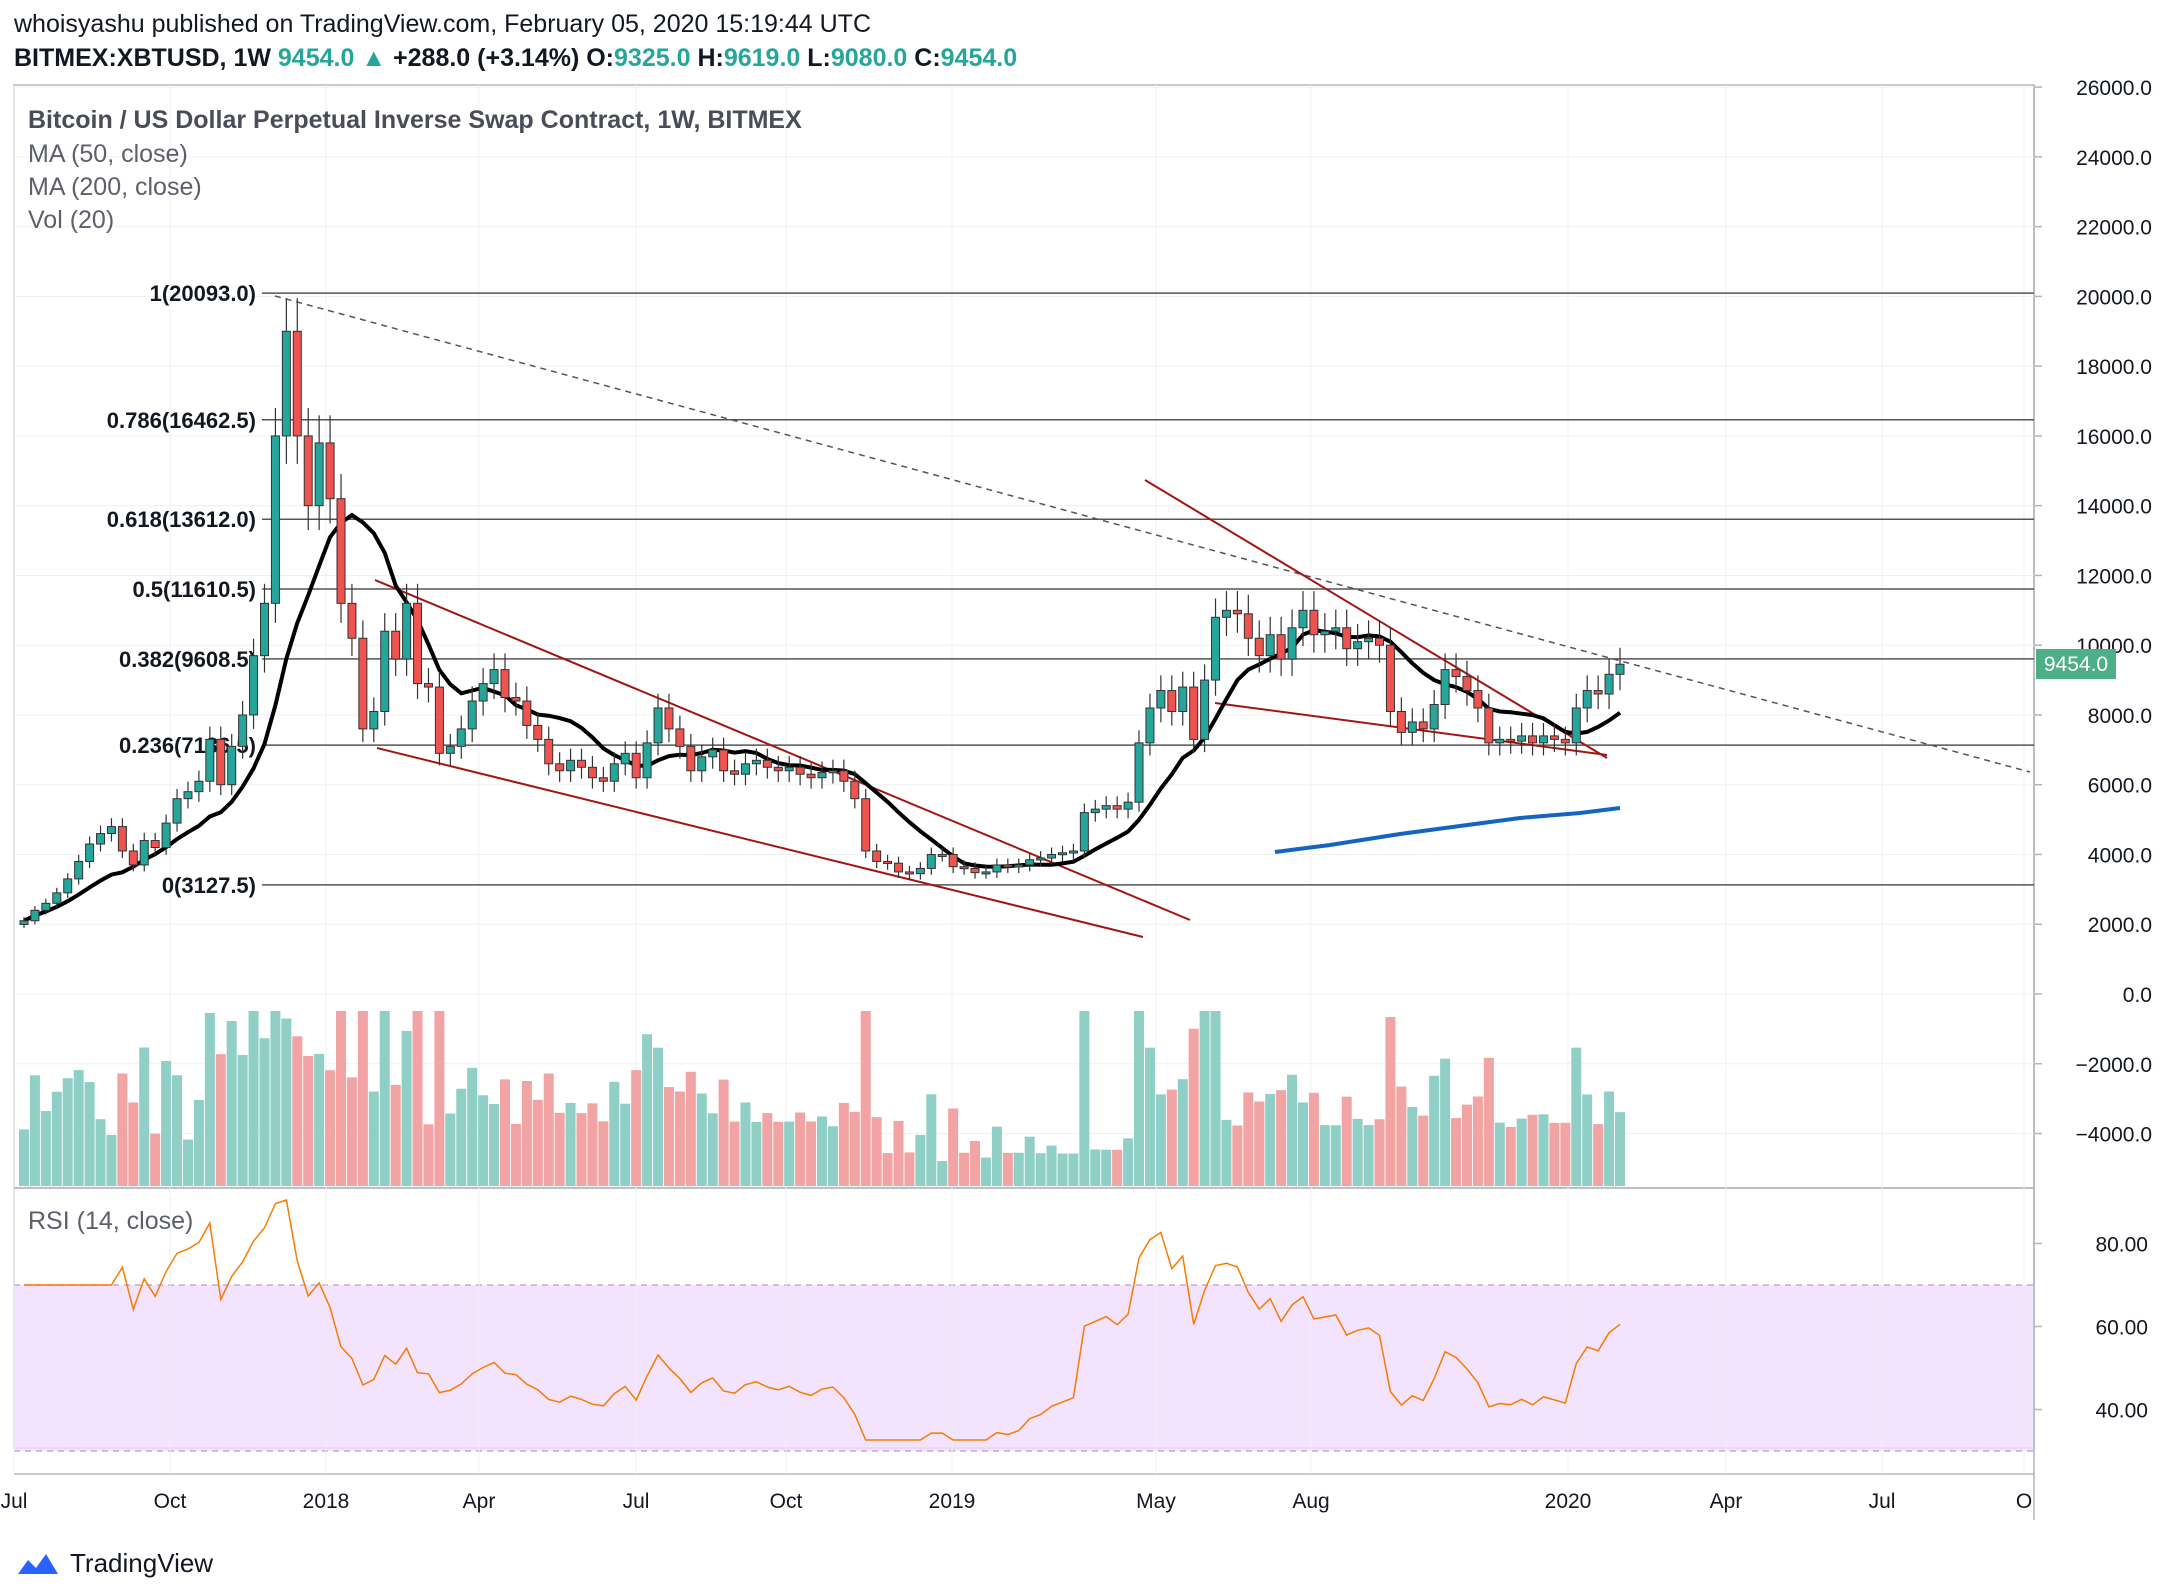  What do you see at coordinates (2121, 1245) in the screenshot?
I see `rsi-tick-label: 80.00` at bounding box center [2121, 1245].